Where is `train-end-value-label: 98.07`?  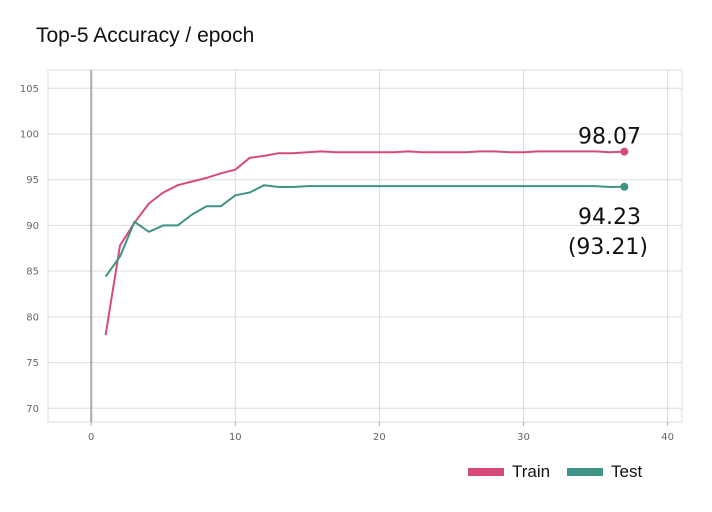 train-end-value-label: 98.07 is located at coordinates (609, 137).